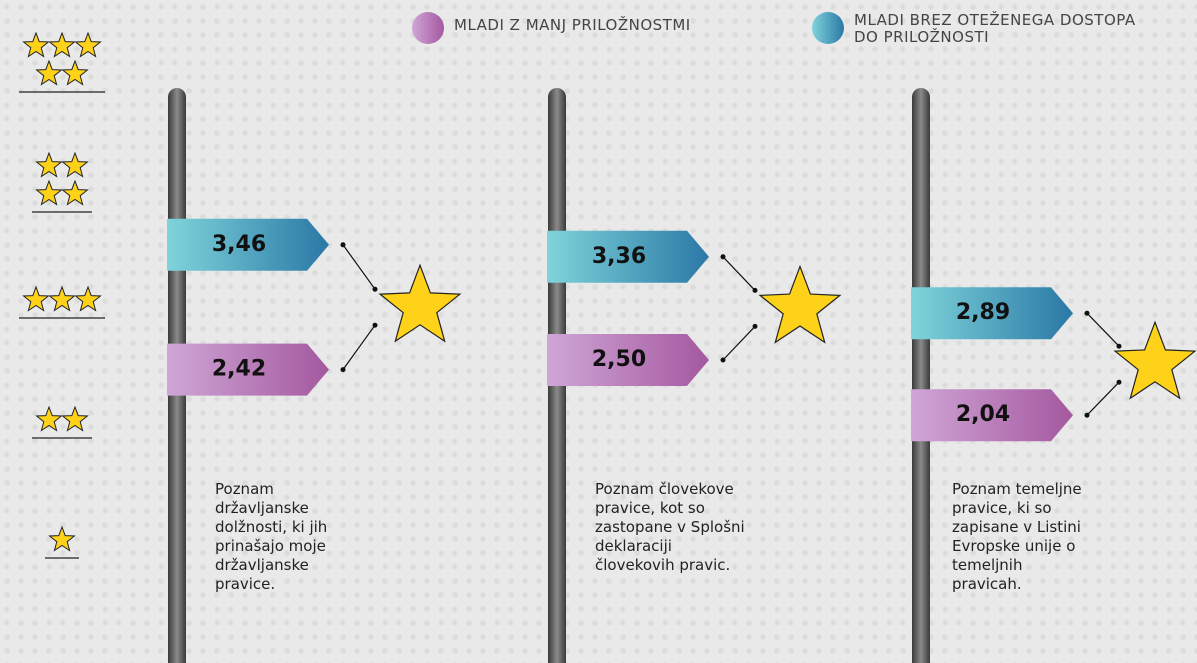 The image size is (1197, 663). Describe the element at coordinates (921, 375) in the screenshot. I see `pole` at that location.